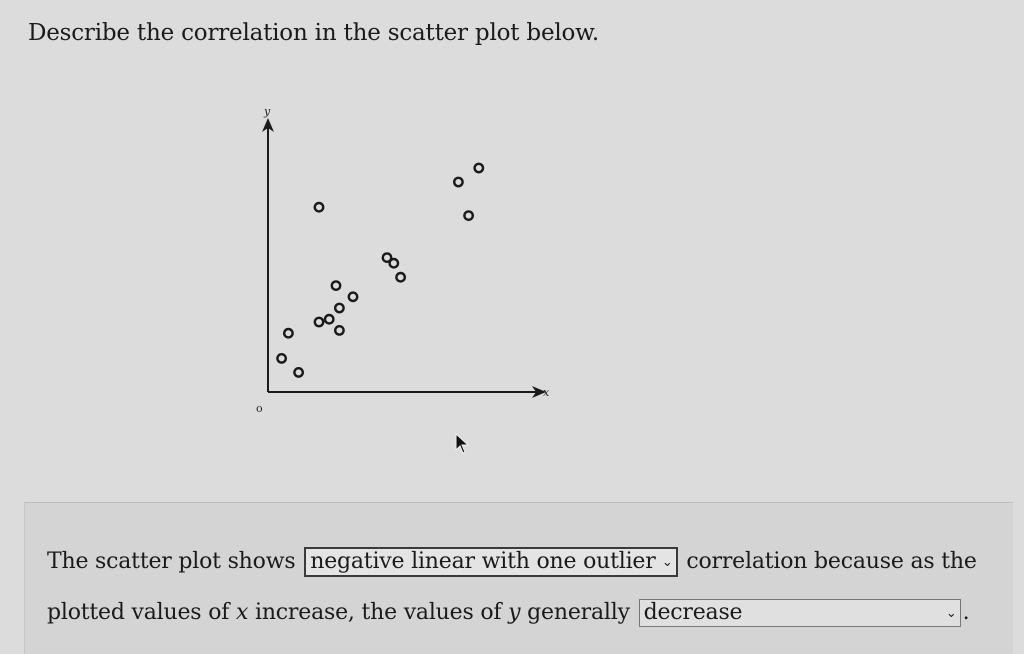 The width and height of the screenshot is (1024, 654). I want to click on data-points, so click(380, 270).